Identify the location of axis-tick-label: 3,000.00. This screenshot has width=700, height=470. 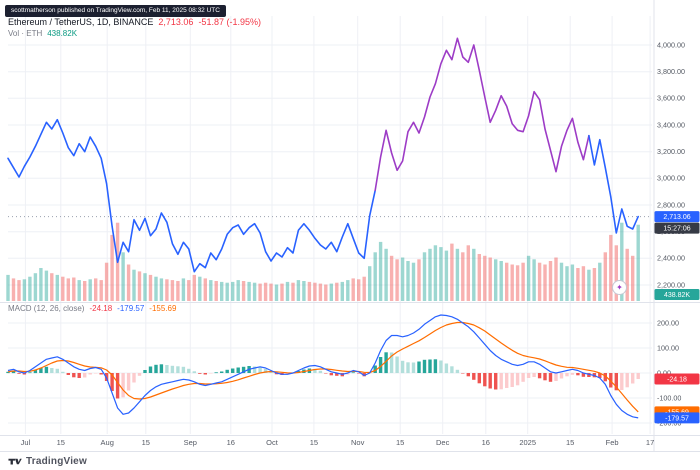
(671, 178).